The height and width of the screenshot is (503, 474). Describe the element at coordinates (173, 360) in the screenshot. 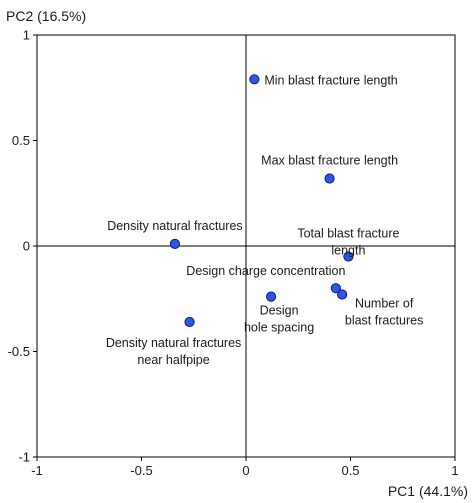

I see `point-label-line: near halfpipe` at that location.